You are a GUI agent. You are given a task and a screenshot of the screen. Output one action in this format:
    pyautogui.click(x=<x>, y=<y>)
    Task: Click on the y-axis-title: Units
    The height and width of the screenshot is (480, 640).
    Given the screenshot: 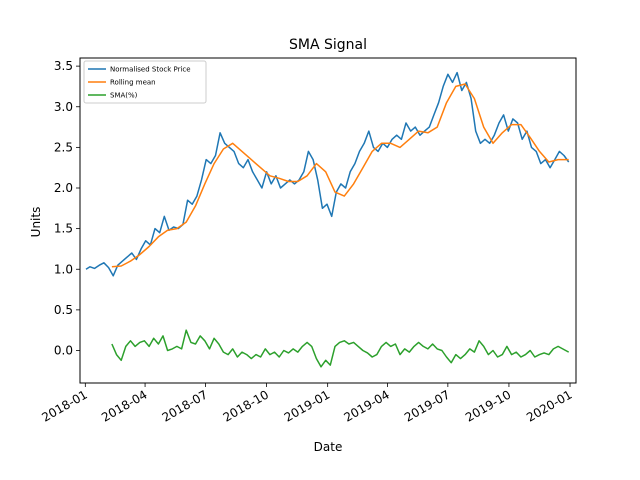 What is the action you would take?
    pyautogui.click(x=36, y=222)
    